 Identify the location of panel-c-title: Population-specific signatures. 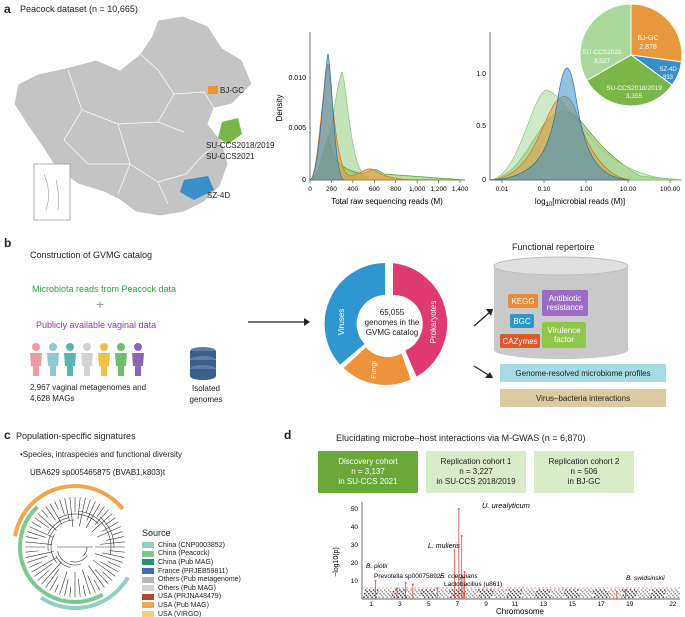
(76, 436).